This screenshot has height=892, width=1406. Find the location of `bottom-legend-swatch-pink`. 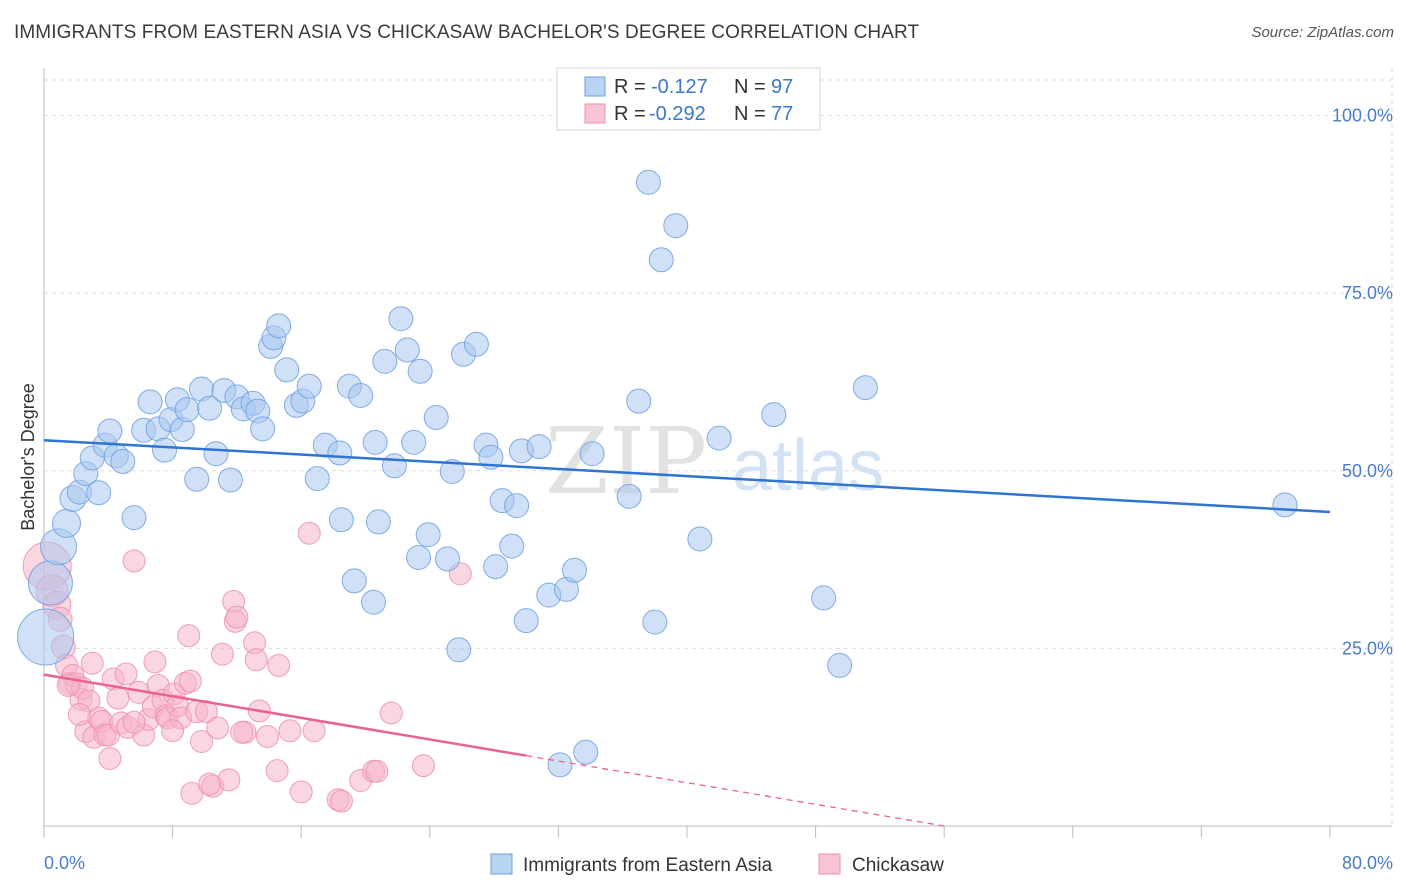

bottom-legend-swatch-pink is located at coordinates (829, 864).